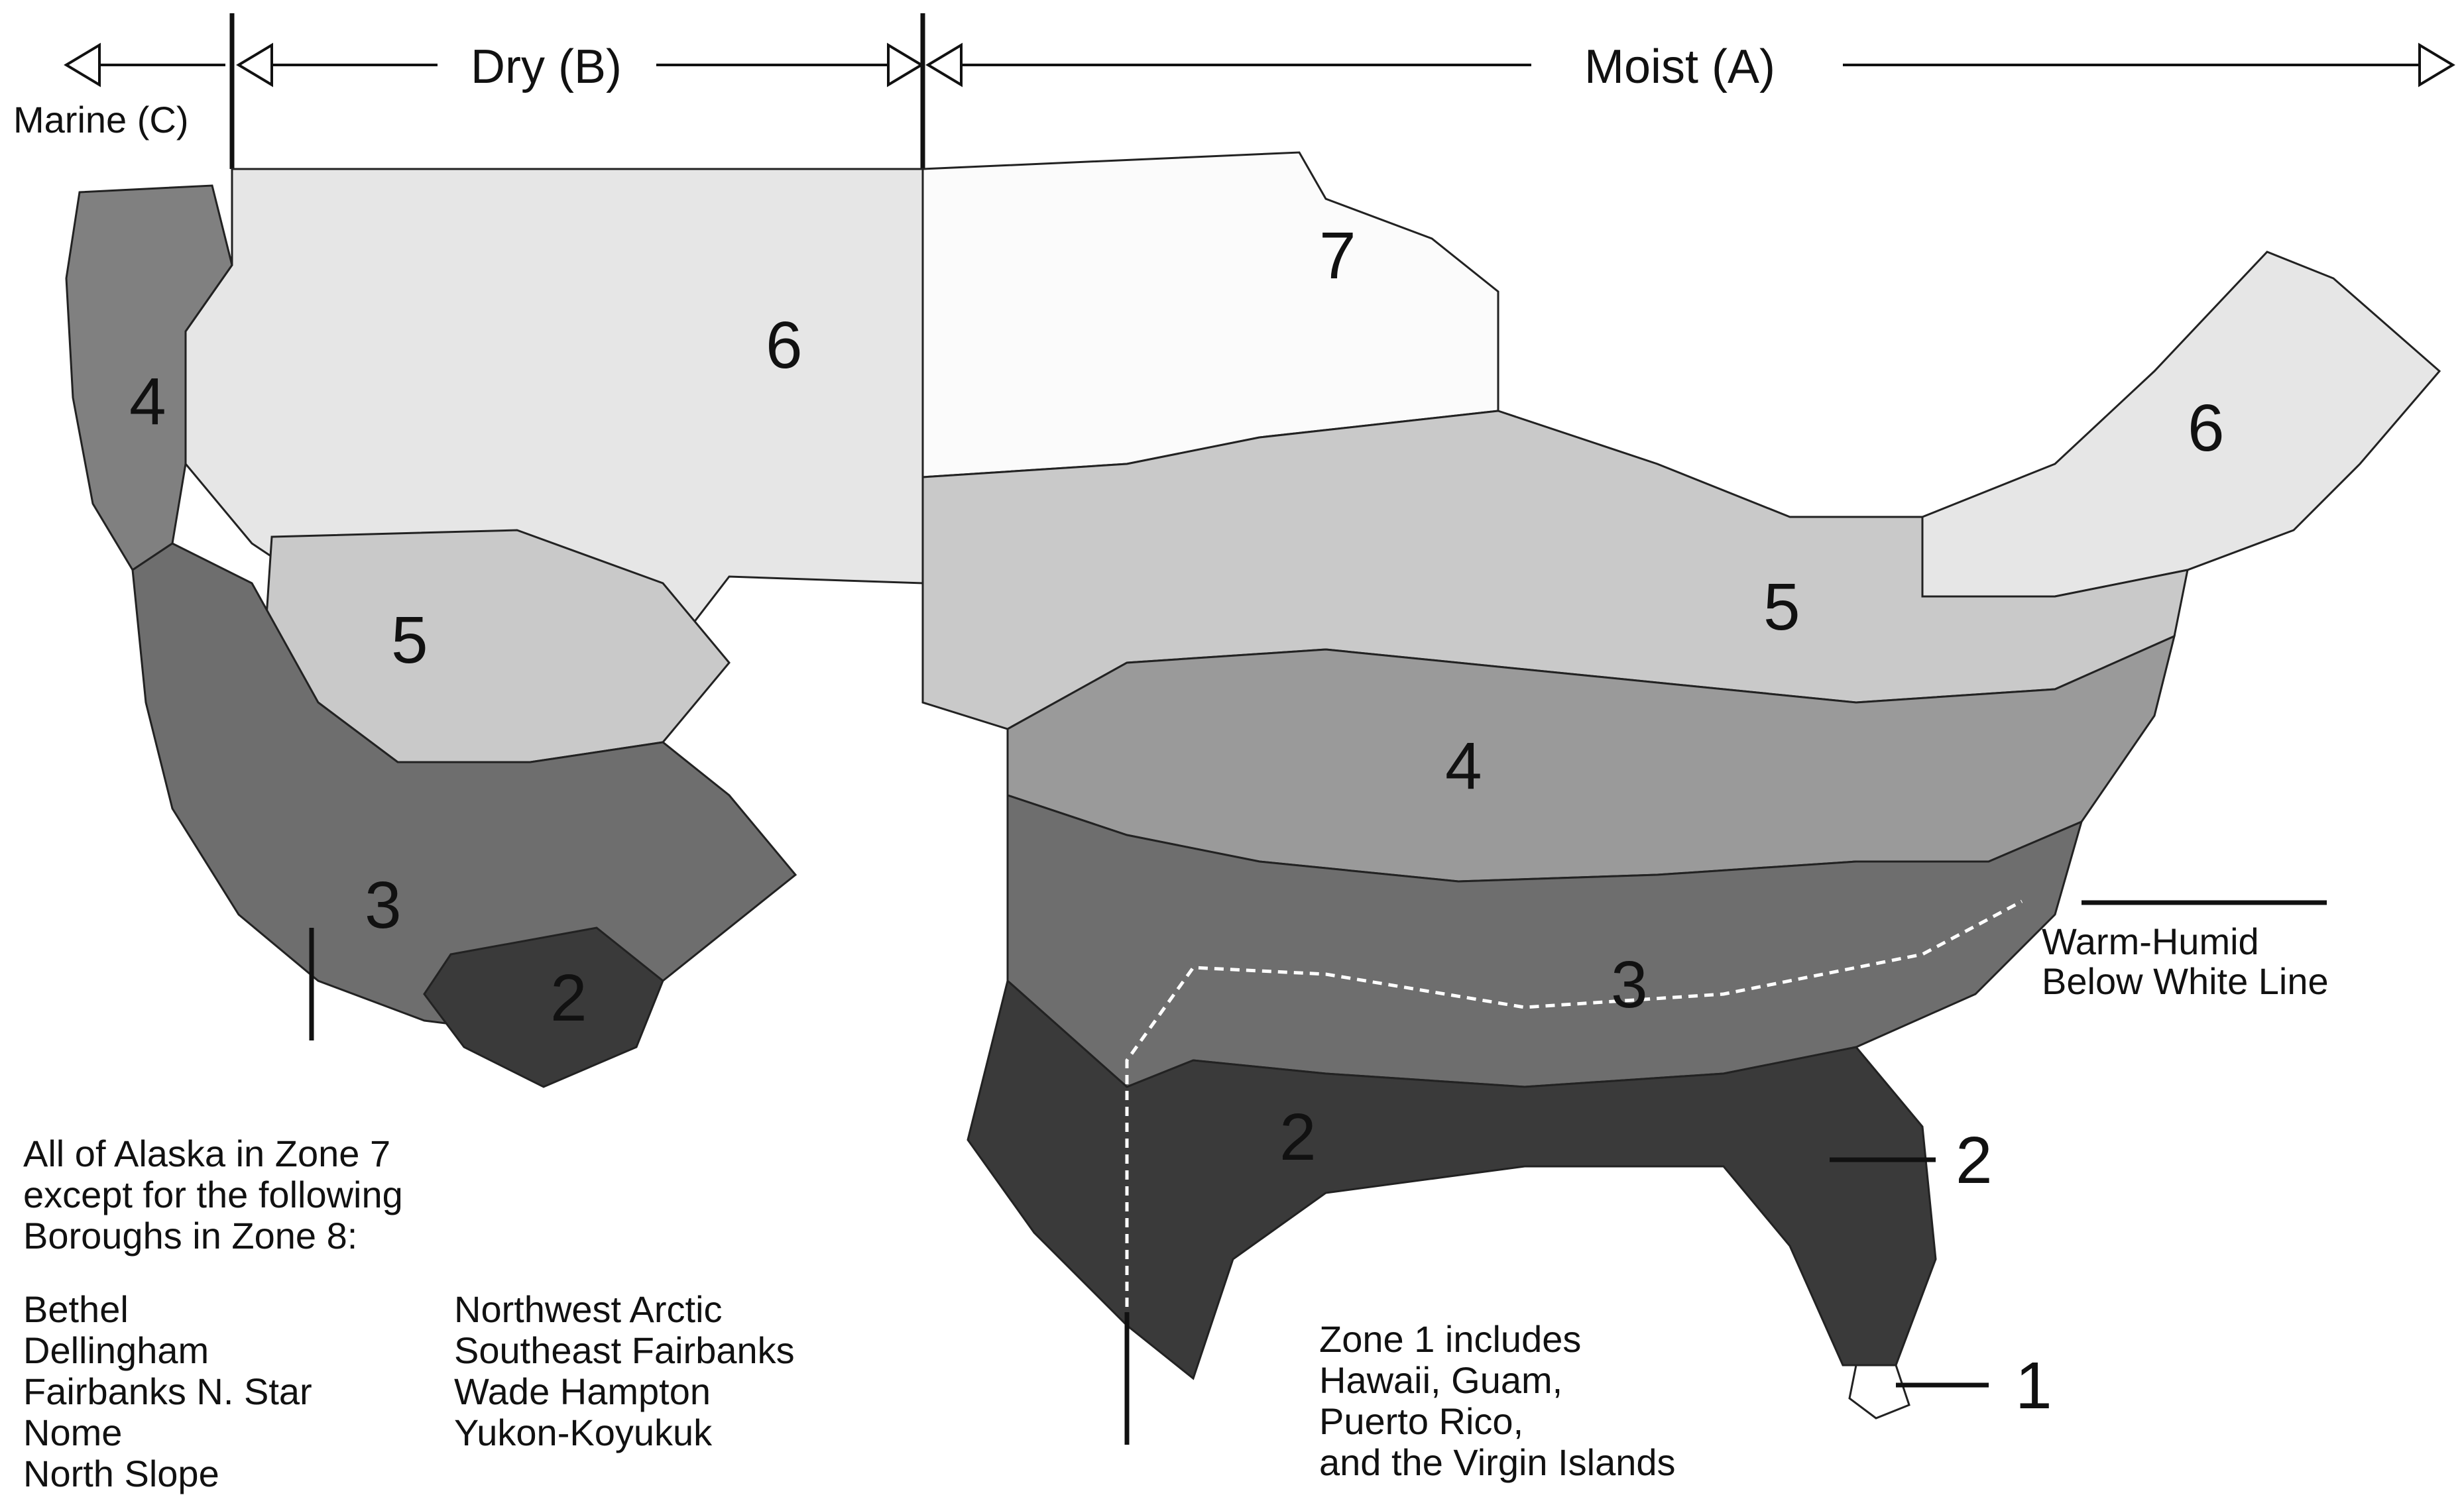  What do you see at coordinates (167, 1391) in the screenshot?
I see `alaska-borough: Fairbanks N. Star` at bounding box center [167, 1391].